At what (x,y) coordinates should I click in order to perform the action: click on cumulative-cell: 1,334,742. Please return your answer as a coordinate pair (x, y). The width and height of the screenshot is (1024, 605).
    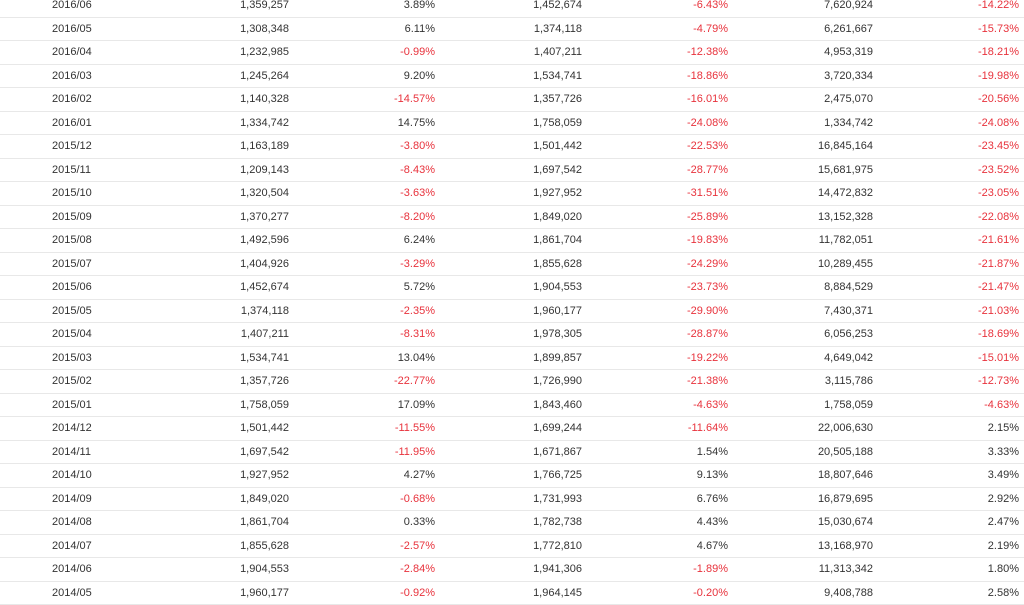
    Looking at the image, I should click on (800, 123).